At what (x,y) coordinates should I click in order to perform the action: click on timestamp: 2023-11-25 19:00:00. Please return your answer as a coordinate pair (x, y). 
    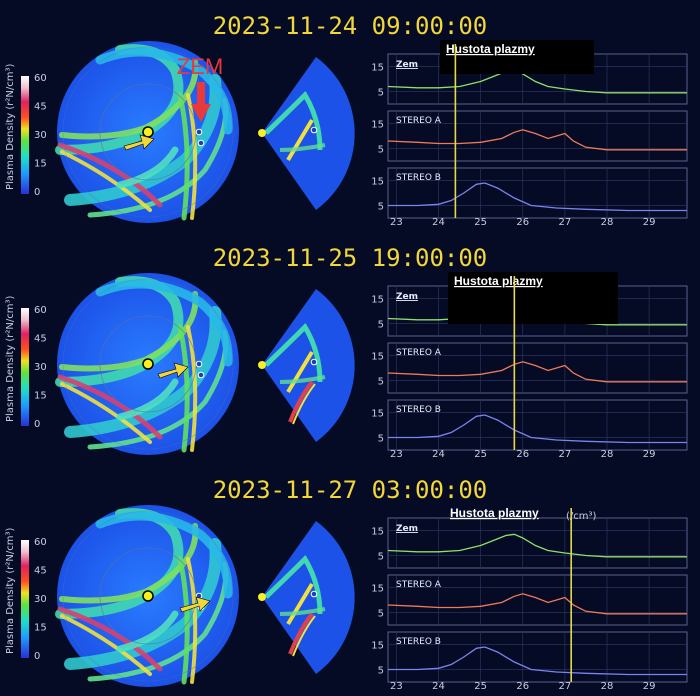
    Looking at the image, I should click on (350, 258).